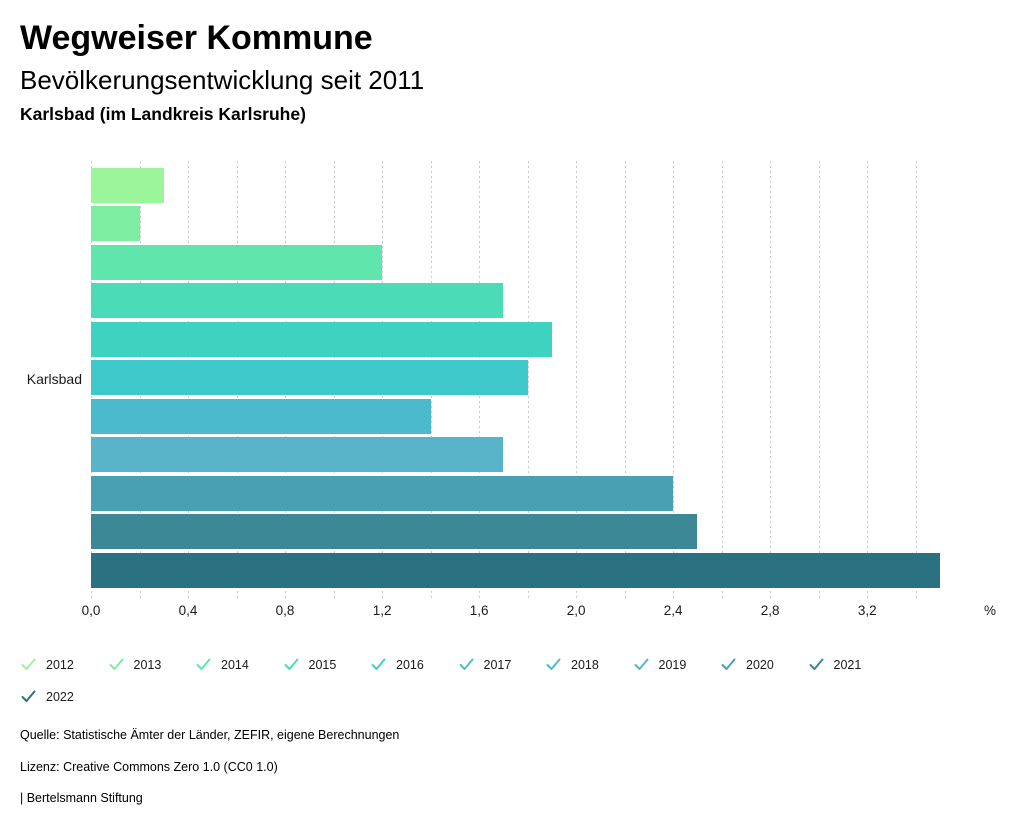 The height and width of the screenshot is (831, 1024). Describe the element at coordinates (235, 664) in the screenshot. I see `legend-year-label: 2014` at that location.